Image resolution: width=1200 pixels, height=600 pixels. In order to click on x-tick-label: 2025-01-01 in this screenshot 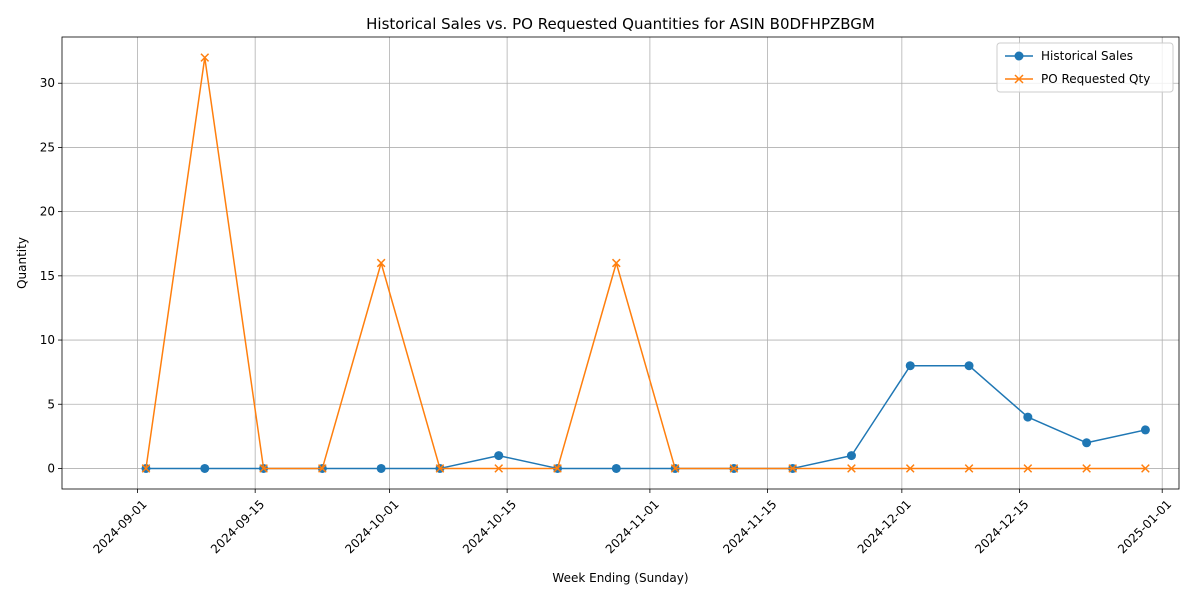, I will do `click(1144, 526)`.